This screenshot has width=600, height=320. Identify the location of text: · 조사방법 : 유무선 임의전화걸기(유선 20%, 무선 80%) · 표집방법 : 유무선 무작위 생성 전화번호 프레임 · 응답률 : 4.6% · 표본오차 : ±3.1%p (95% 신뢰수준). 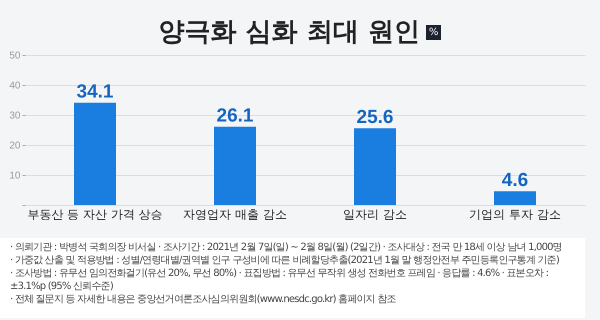
(280, 280).